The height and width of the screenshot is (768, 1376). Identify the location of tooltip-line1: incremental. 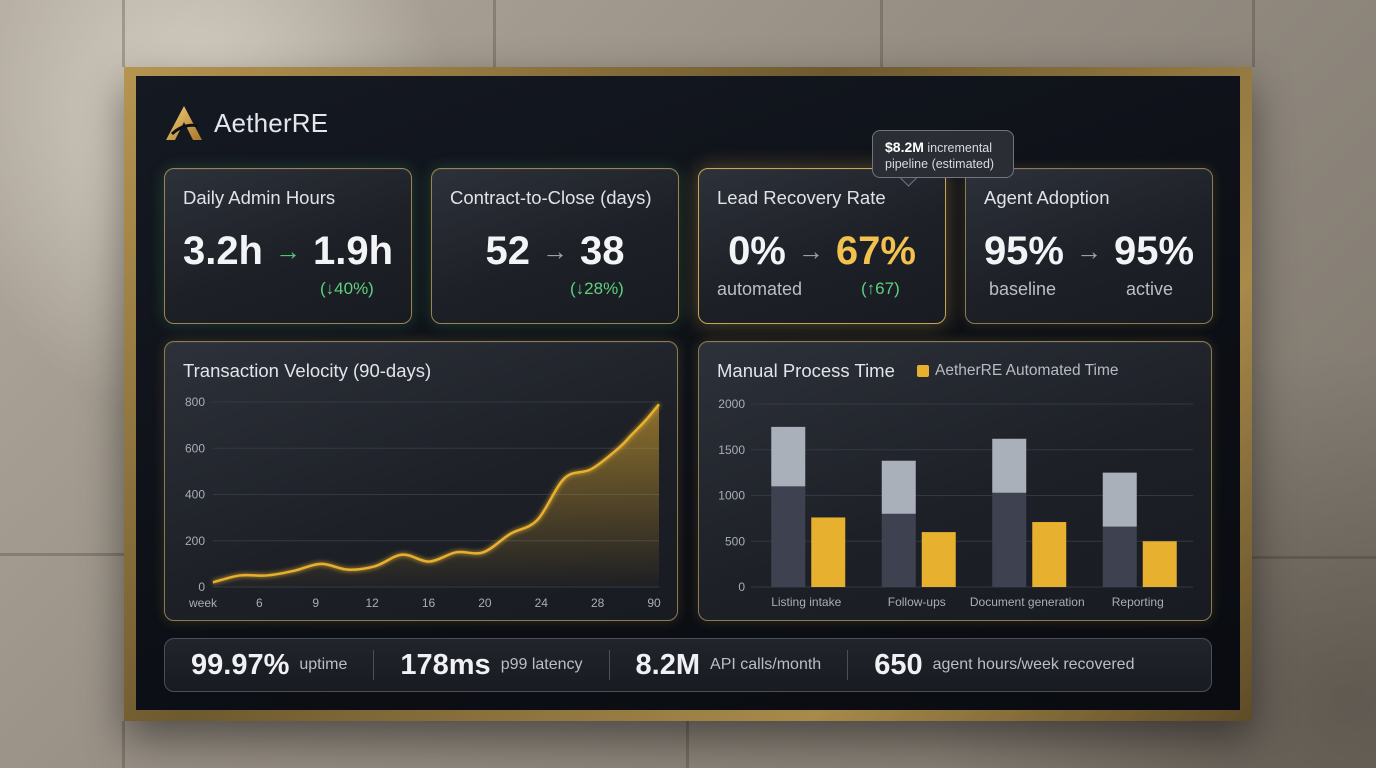
(960, 148).